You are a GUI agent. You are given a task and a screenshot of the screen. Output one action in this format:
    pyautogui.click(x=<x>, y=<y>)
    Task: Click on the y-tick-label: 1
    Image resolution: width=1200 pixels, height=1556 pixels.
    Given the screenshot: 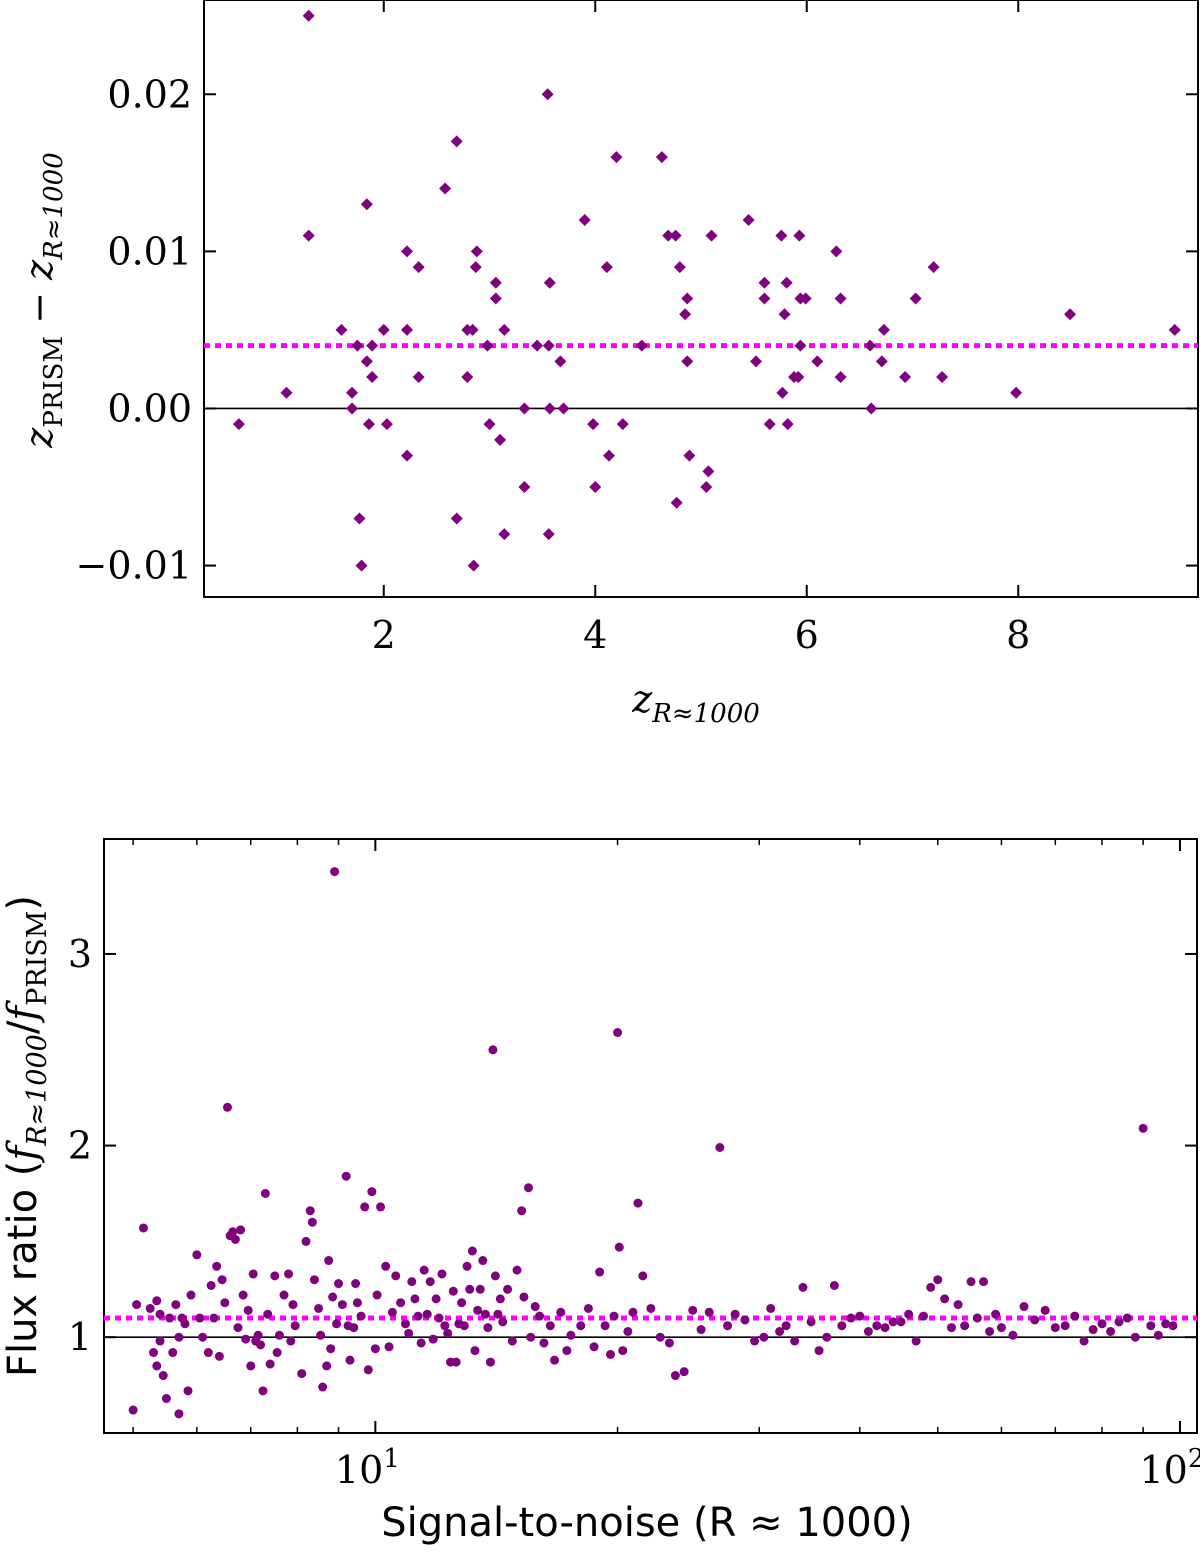 What is the action you would take?
    pyautogui.click(x=80, y=1337)
    